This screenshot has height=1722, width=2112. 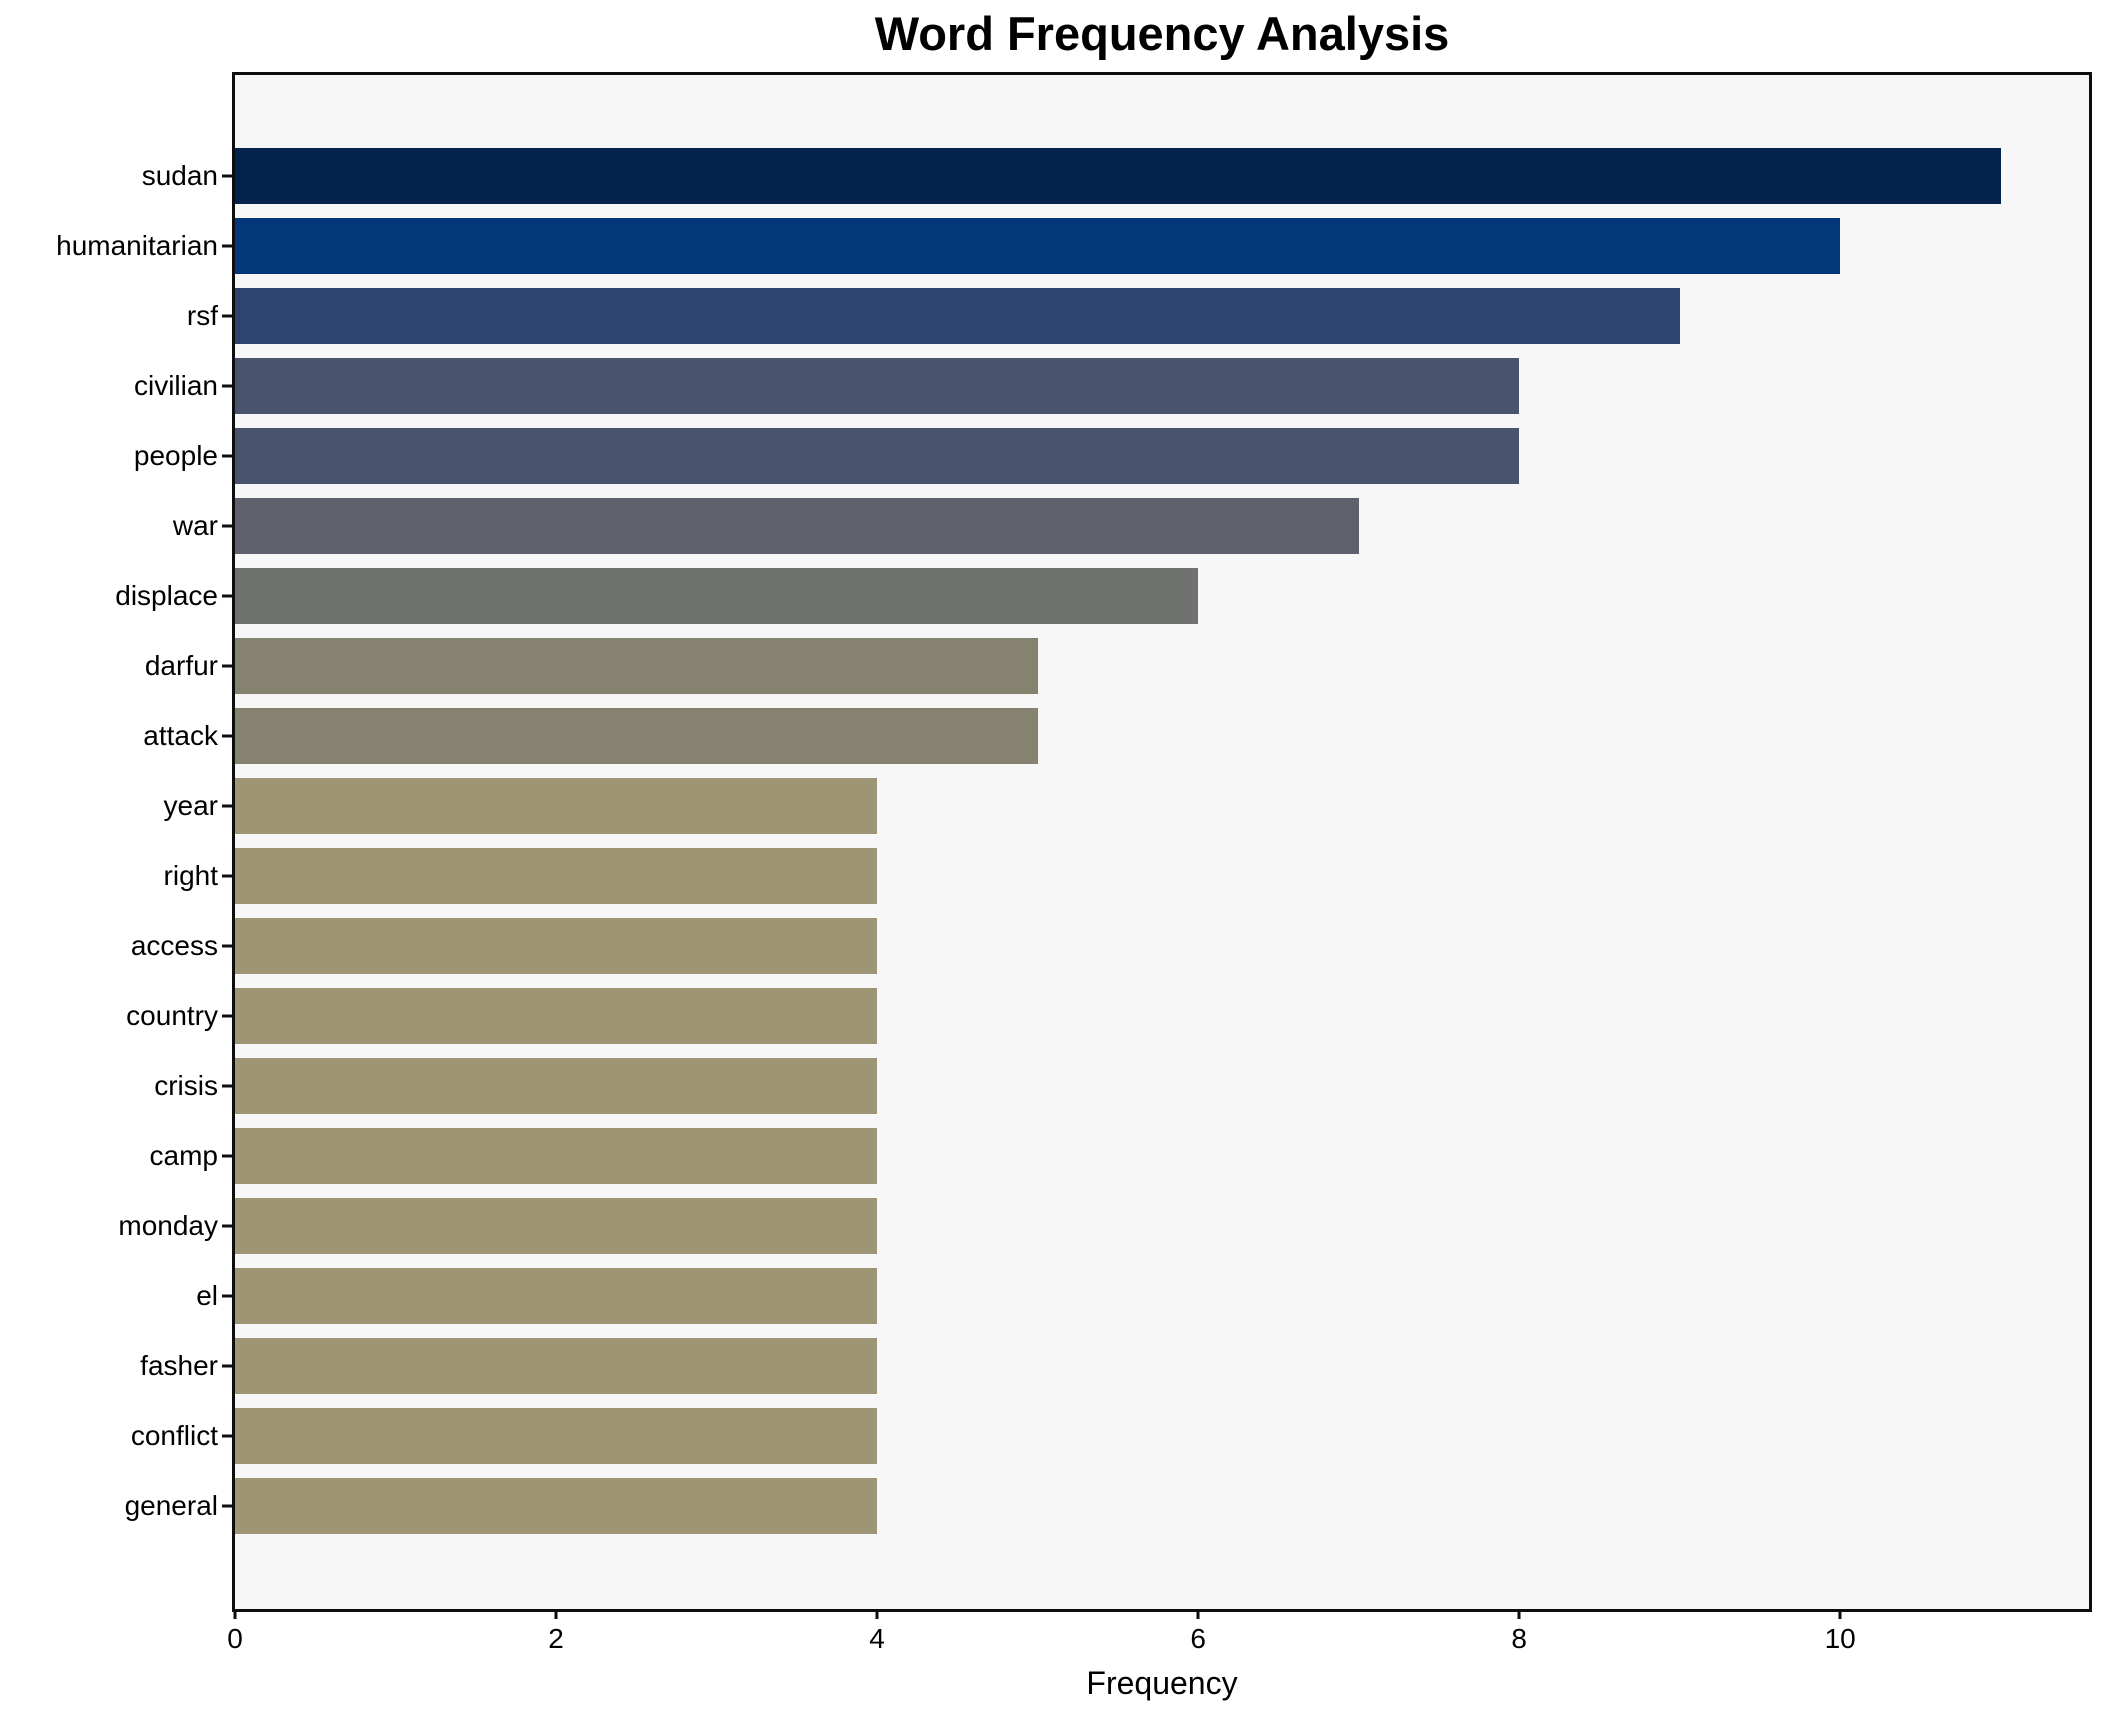 I want to click on bar-row: access, so click(x=1110, y=946).